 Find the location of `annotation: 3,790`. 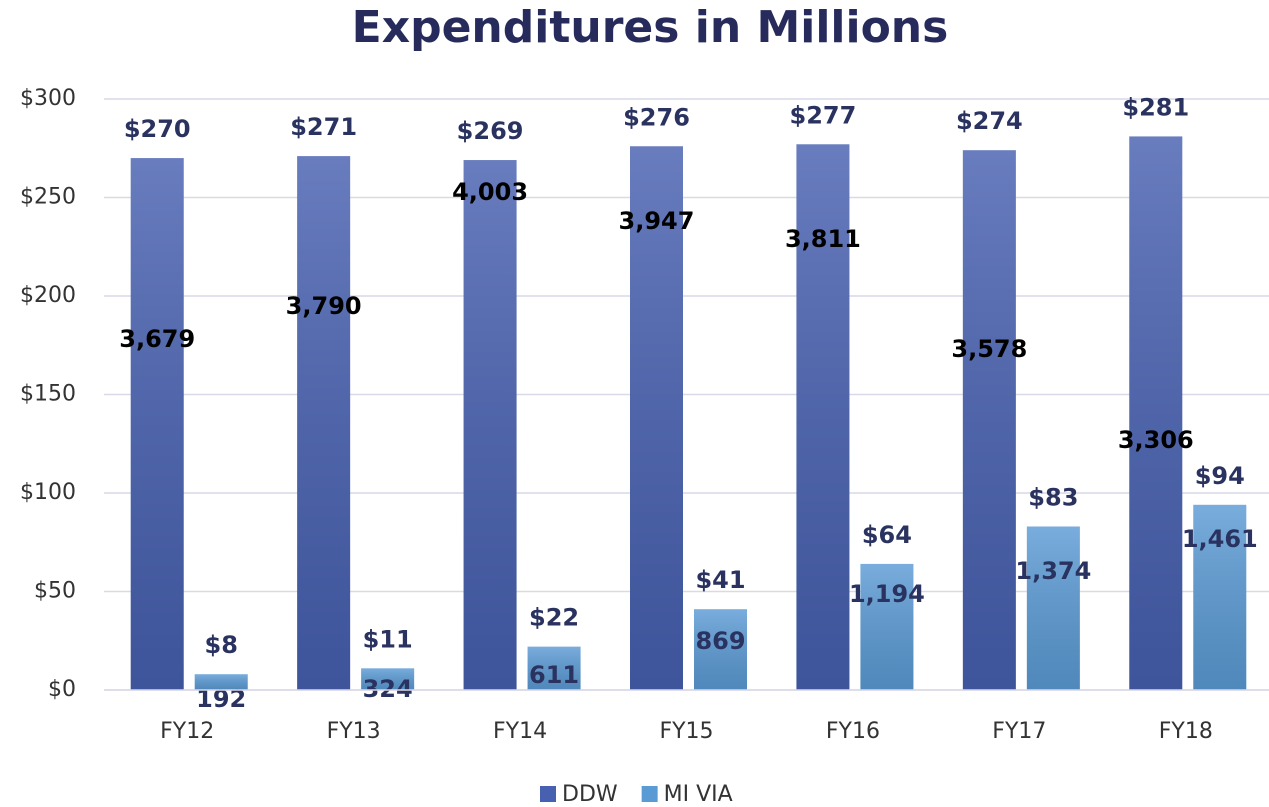

annotation: 3,790 is located at coordinates (324, 306).